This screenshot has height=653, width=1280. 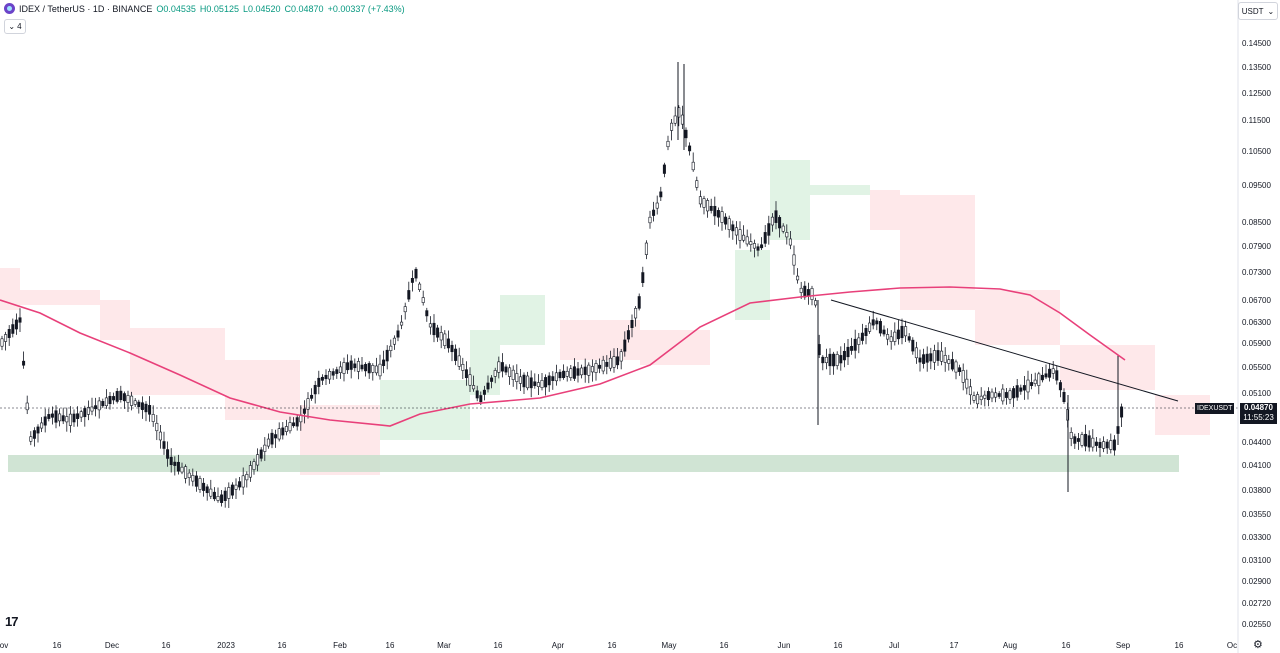 I want to click on price-scale-label: 0.04100, so click(x=1256, y=465).